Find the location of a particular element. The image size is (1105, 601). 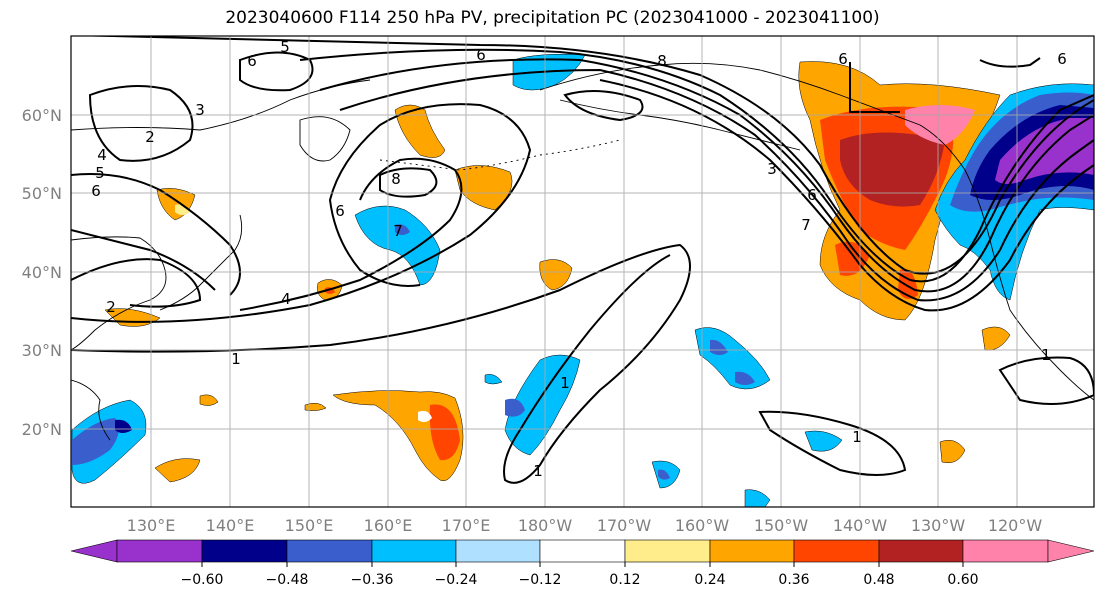

colorbar-tick-label: 0.24 is located at coordinates (709, 580).